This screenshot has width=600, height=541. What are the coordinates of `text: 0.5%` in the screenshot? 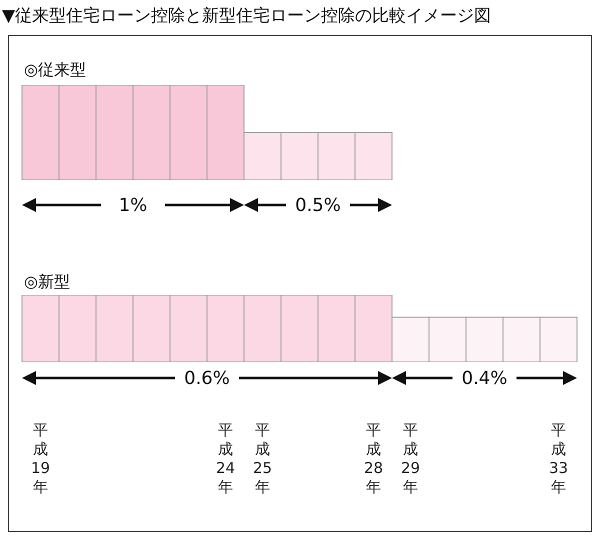 It's located at (318, 205).